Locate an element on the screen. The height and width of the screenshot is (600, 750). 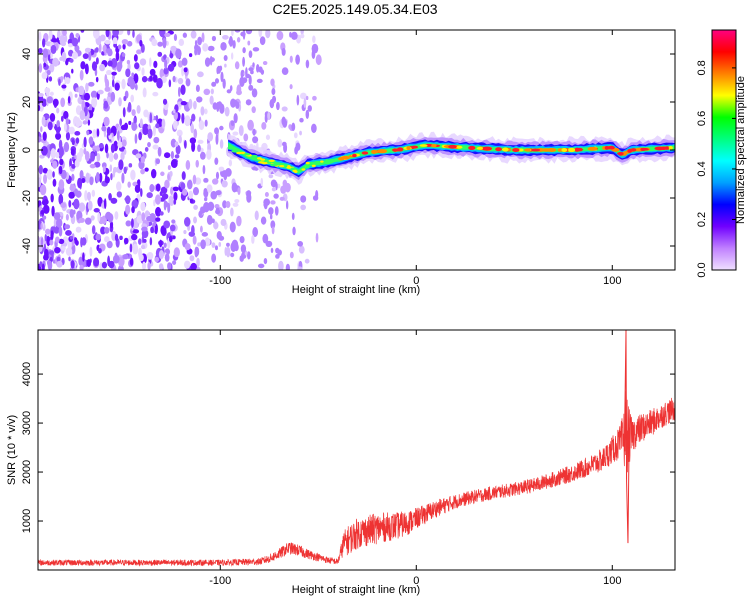
colorbar-gradient is located at coordinates (724, 150).